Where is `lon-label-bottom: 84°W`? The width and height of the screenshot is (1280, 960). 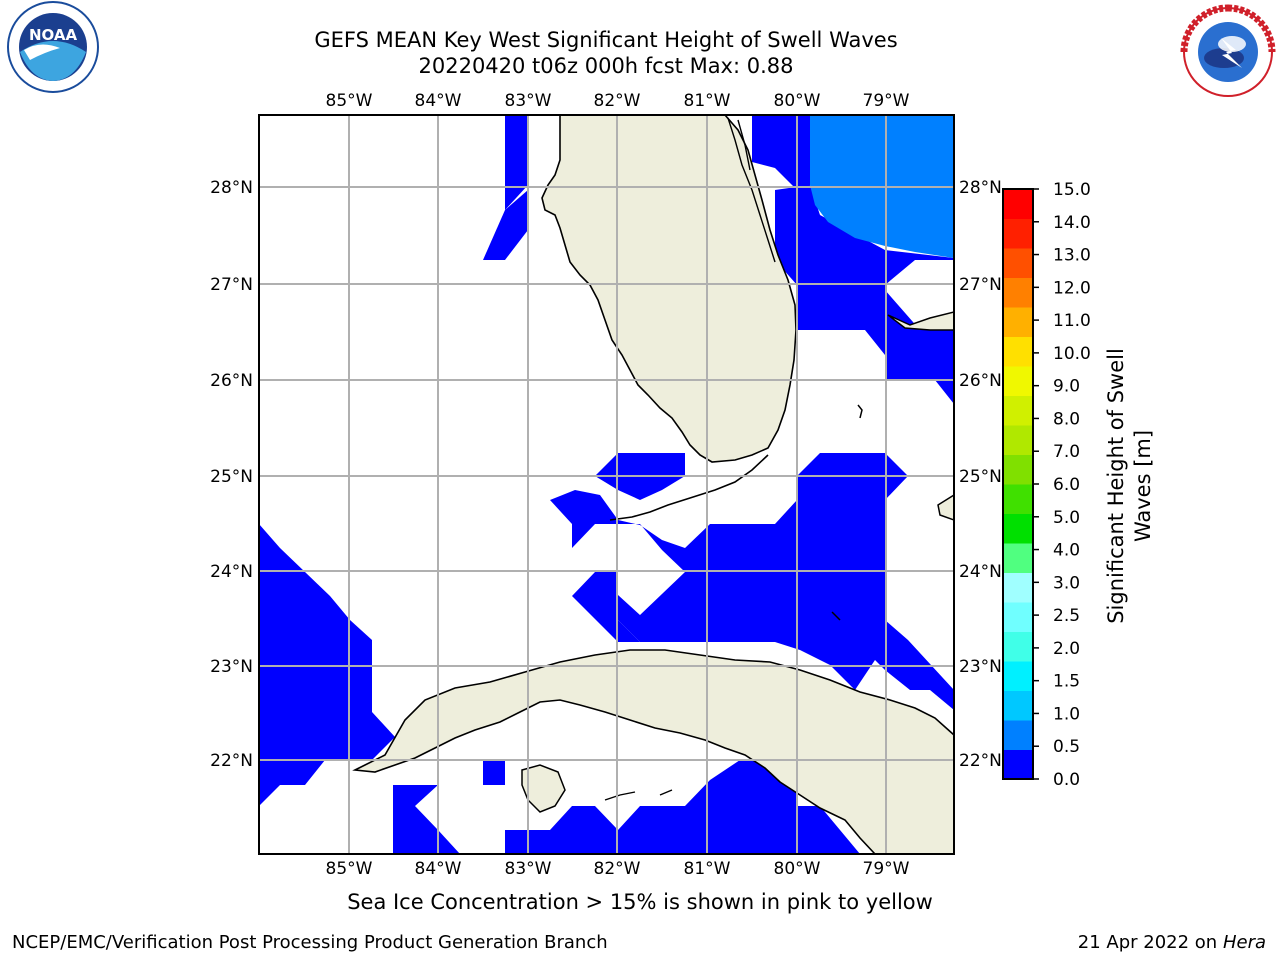 lon-label-bottom: 84°W is located at coordinates (438, 869).